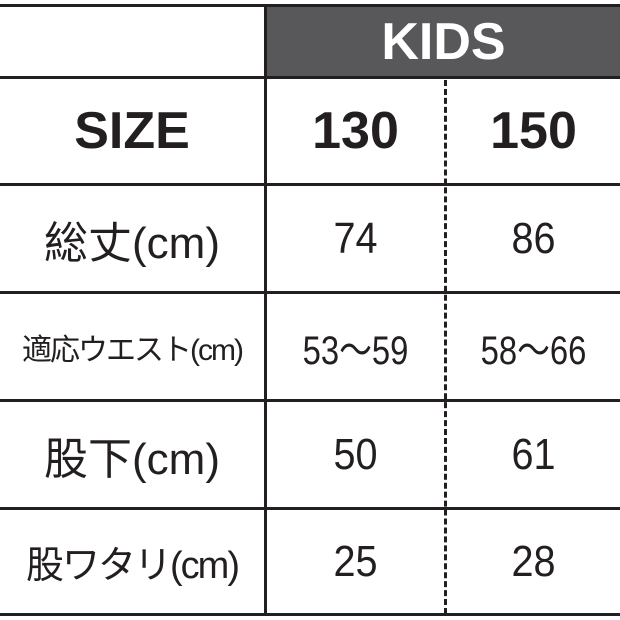 This screenshot has width=620, height=620. Describe the element at coordinates (445, 347) in the screenshot. I see `dashed-column-divider` at that location.